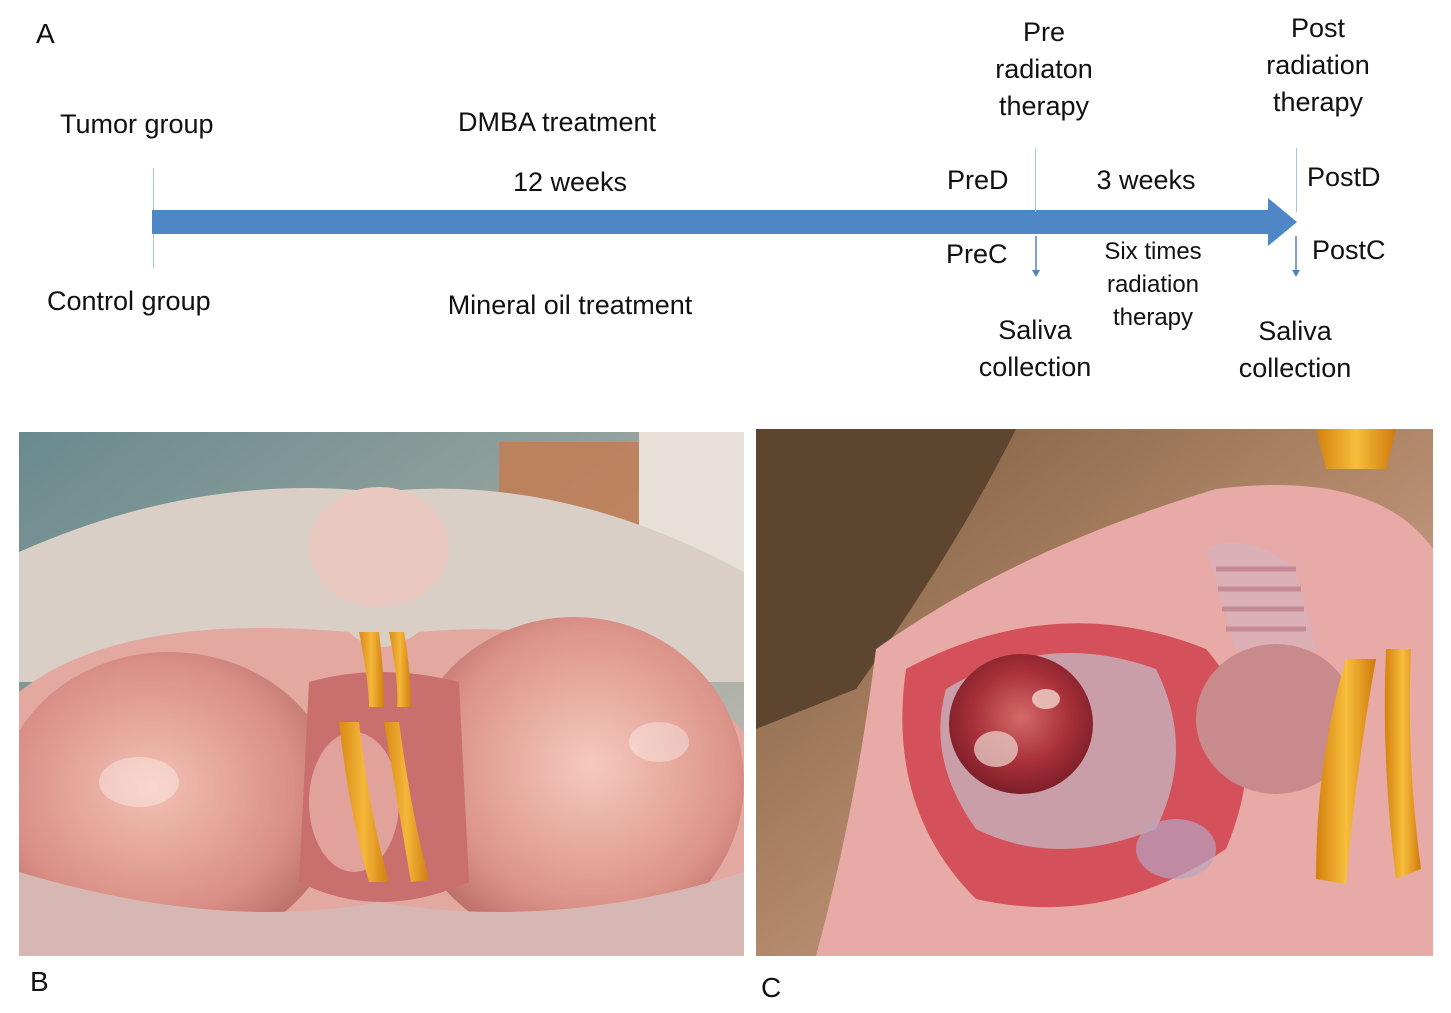 Image resolution: width=1451 pixels, height=1013 pixels. Describe the element at coordinates (39, 981) in the screenshot. I see `panel-label-b: B` at that location.